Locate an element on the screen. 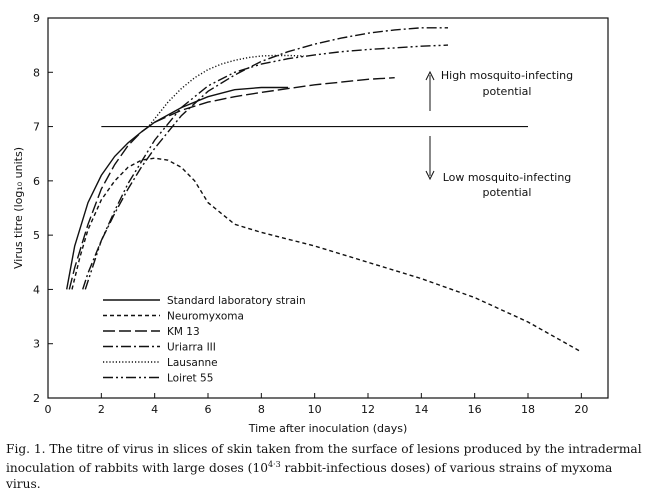  x-tick-label: 0 is located at coordinates (48, 409).